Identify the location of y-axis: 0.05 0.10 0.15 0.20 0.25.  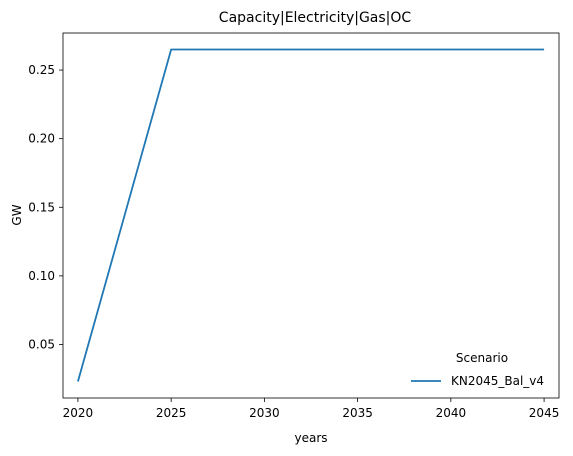
(45, 207).